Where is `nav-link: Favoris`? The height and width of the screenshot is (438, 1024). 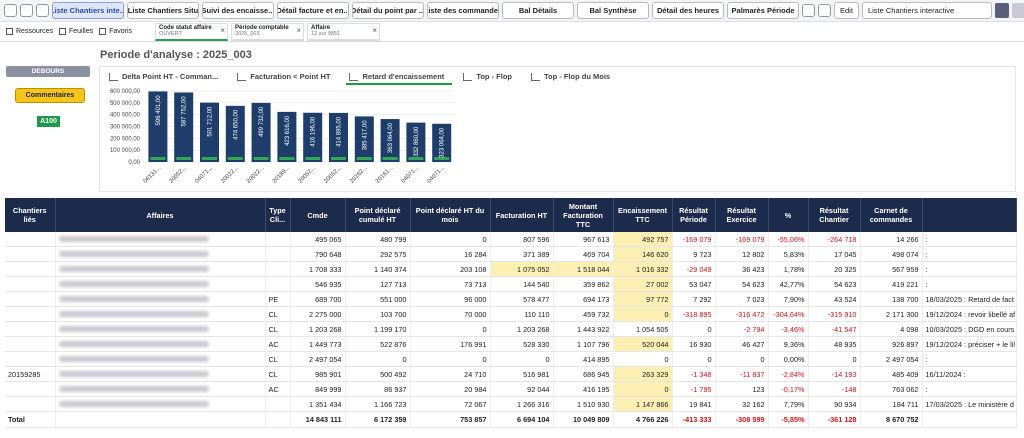
nav-link: Favoris is located at coordinates (115, 31).